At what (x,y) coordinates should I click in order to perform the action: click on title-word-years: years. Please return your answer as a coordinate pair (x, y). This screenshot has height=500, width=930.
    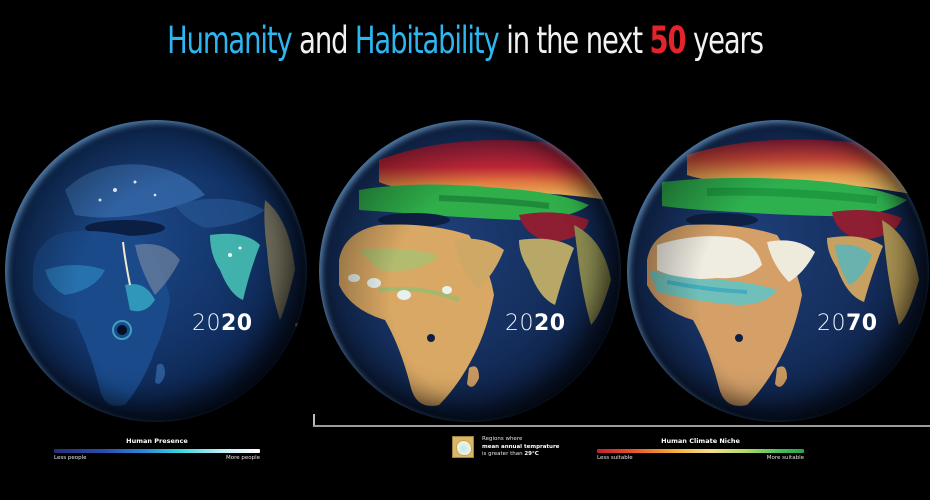
    Looking at the image, I should click on (724, 40).